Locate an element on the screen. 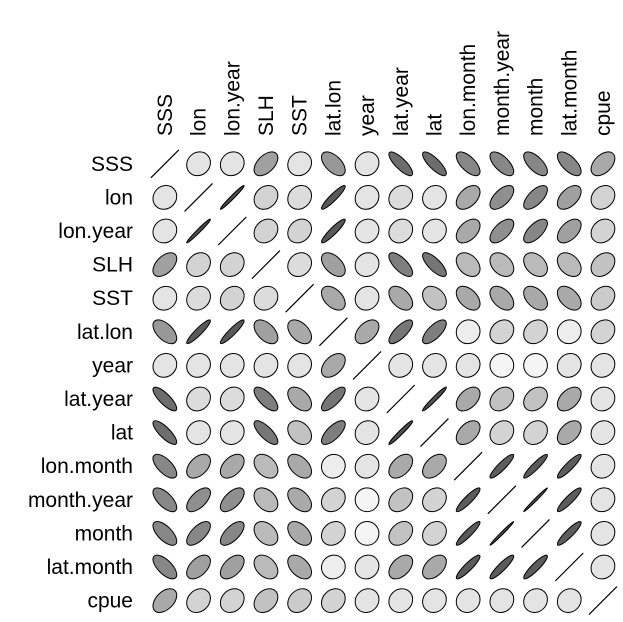  column-label: SSS is located at coordinates (165, 115).